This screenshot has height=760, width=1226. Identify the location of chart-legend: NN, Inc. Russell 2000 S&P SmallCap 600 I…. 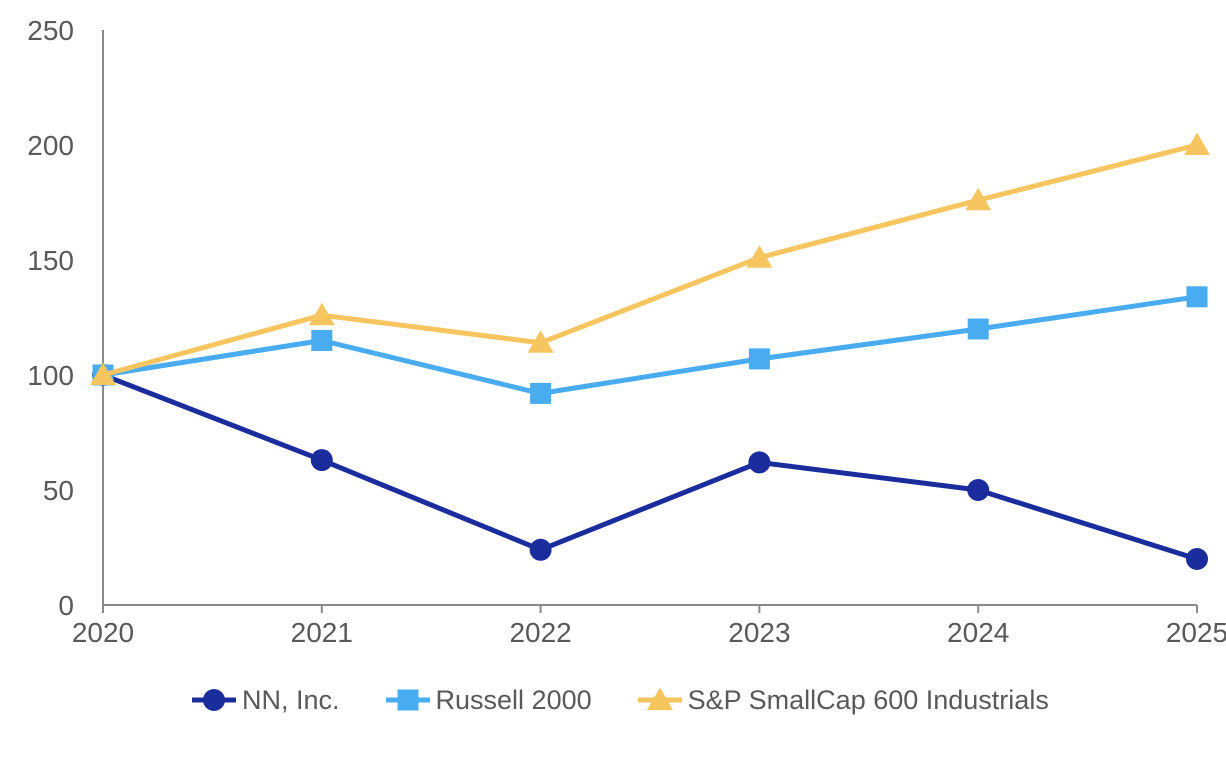
(613, 700).